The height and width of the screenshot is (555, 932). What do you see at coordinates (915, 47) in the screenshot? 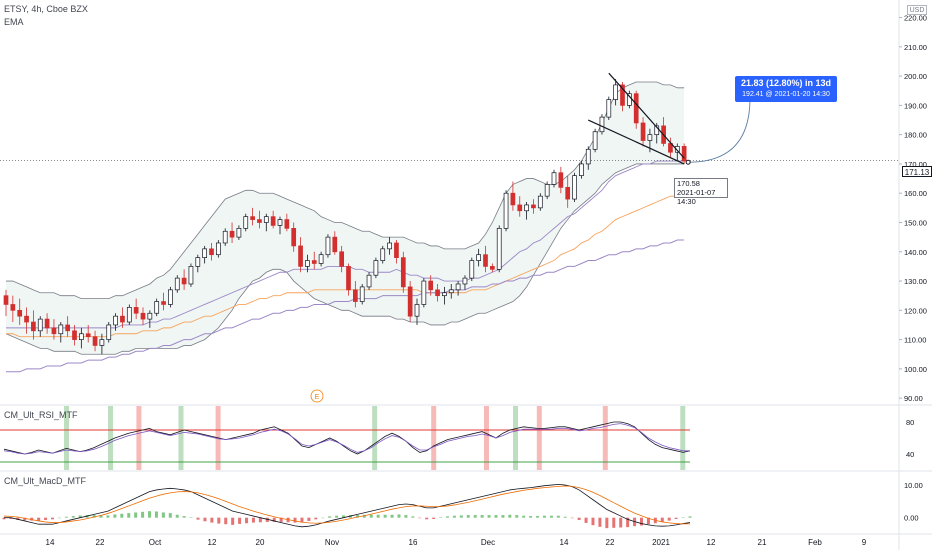
I see `price-tick-label: 210.00` at bounding box center [915, 47].